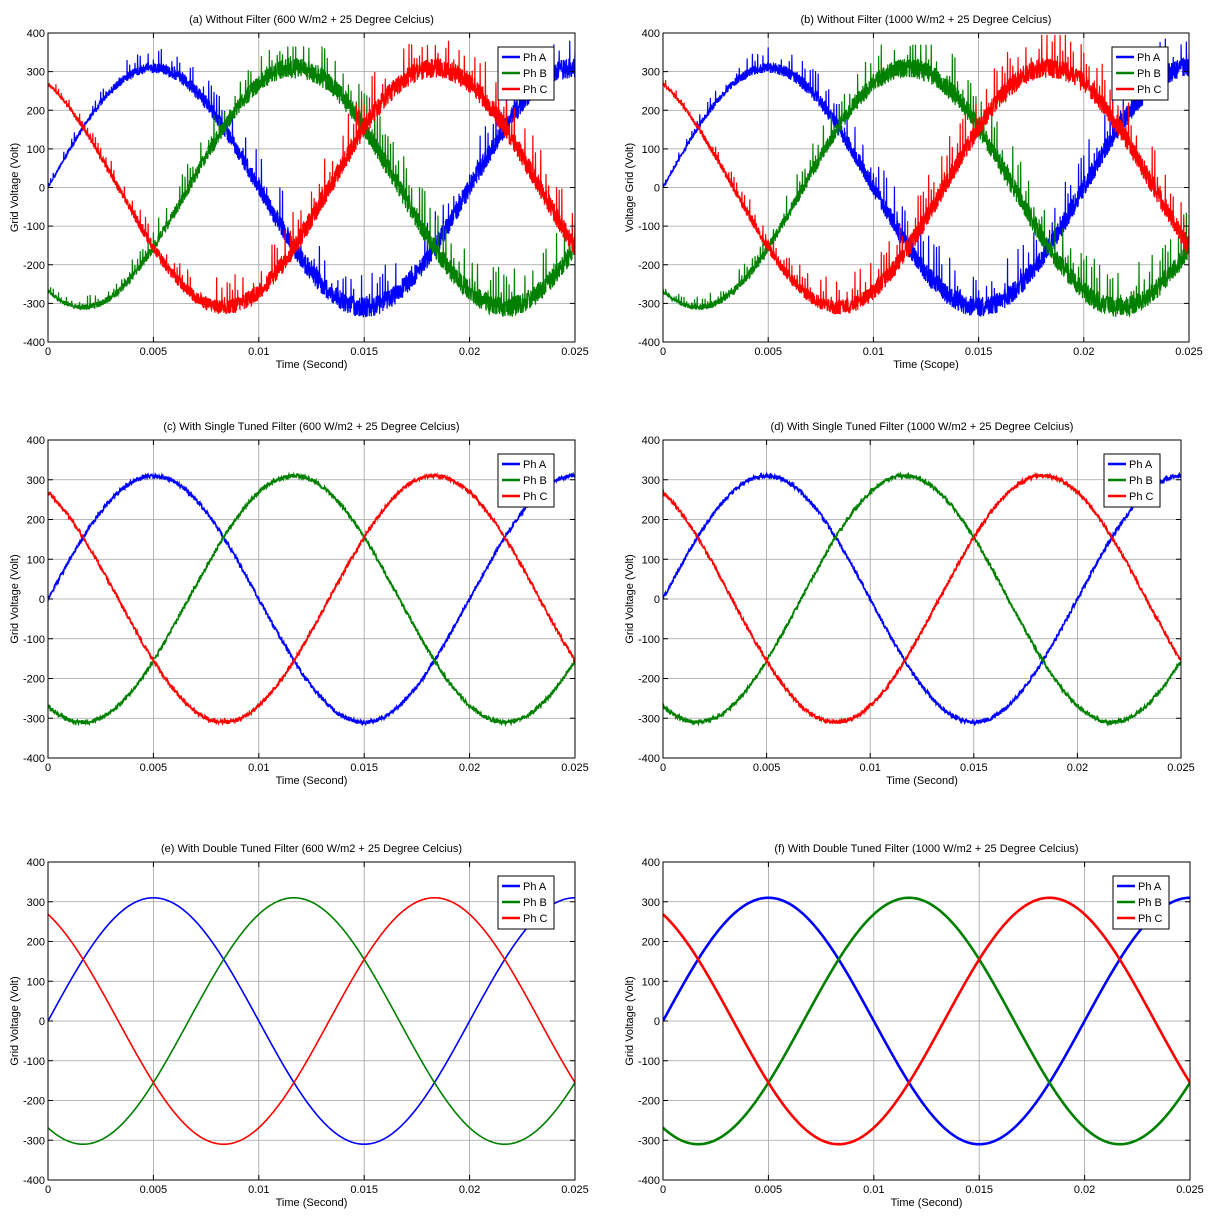 The height and width of the screenshot is (1219, 1211). I want to click on x-tick-label: 0.02, so click(469, 352).